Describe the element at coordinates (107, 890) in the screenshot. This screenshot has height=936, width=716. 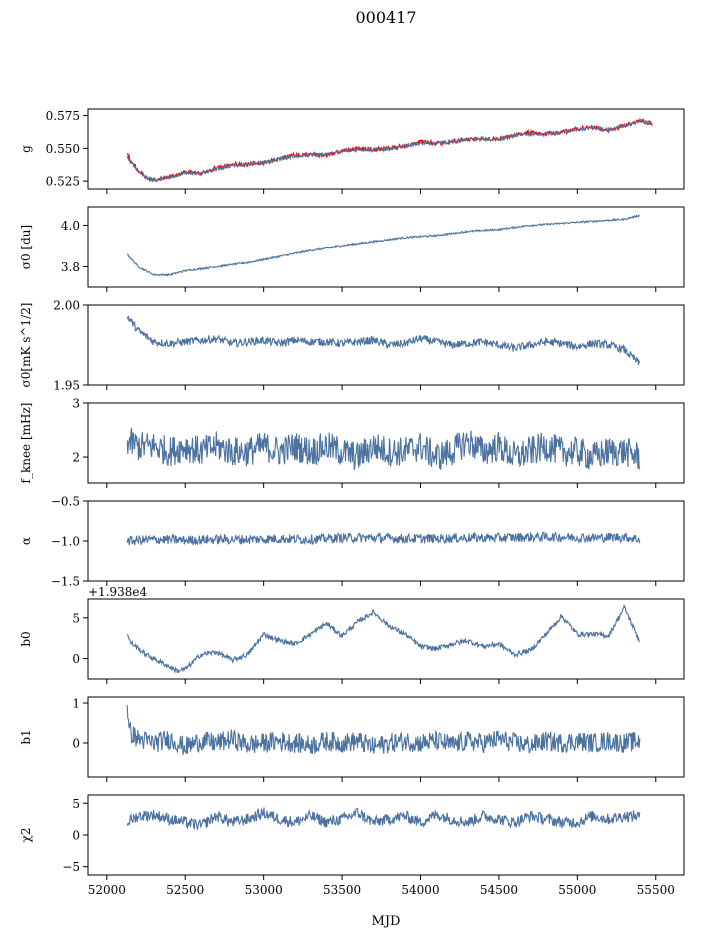
I see `x-tick-label: 52000` at that location.